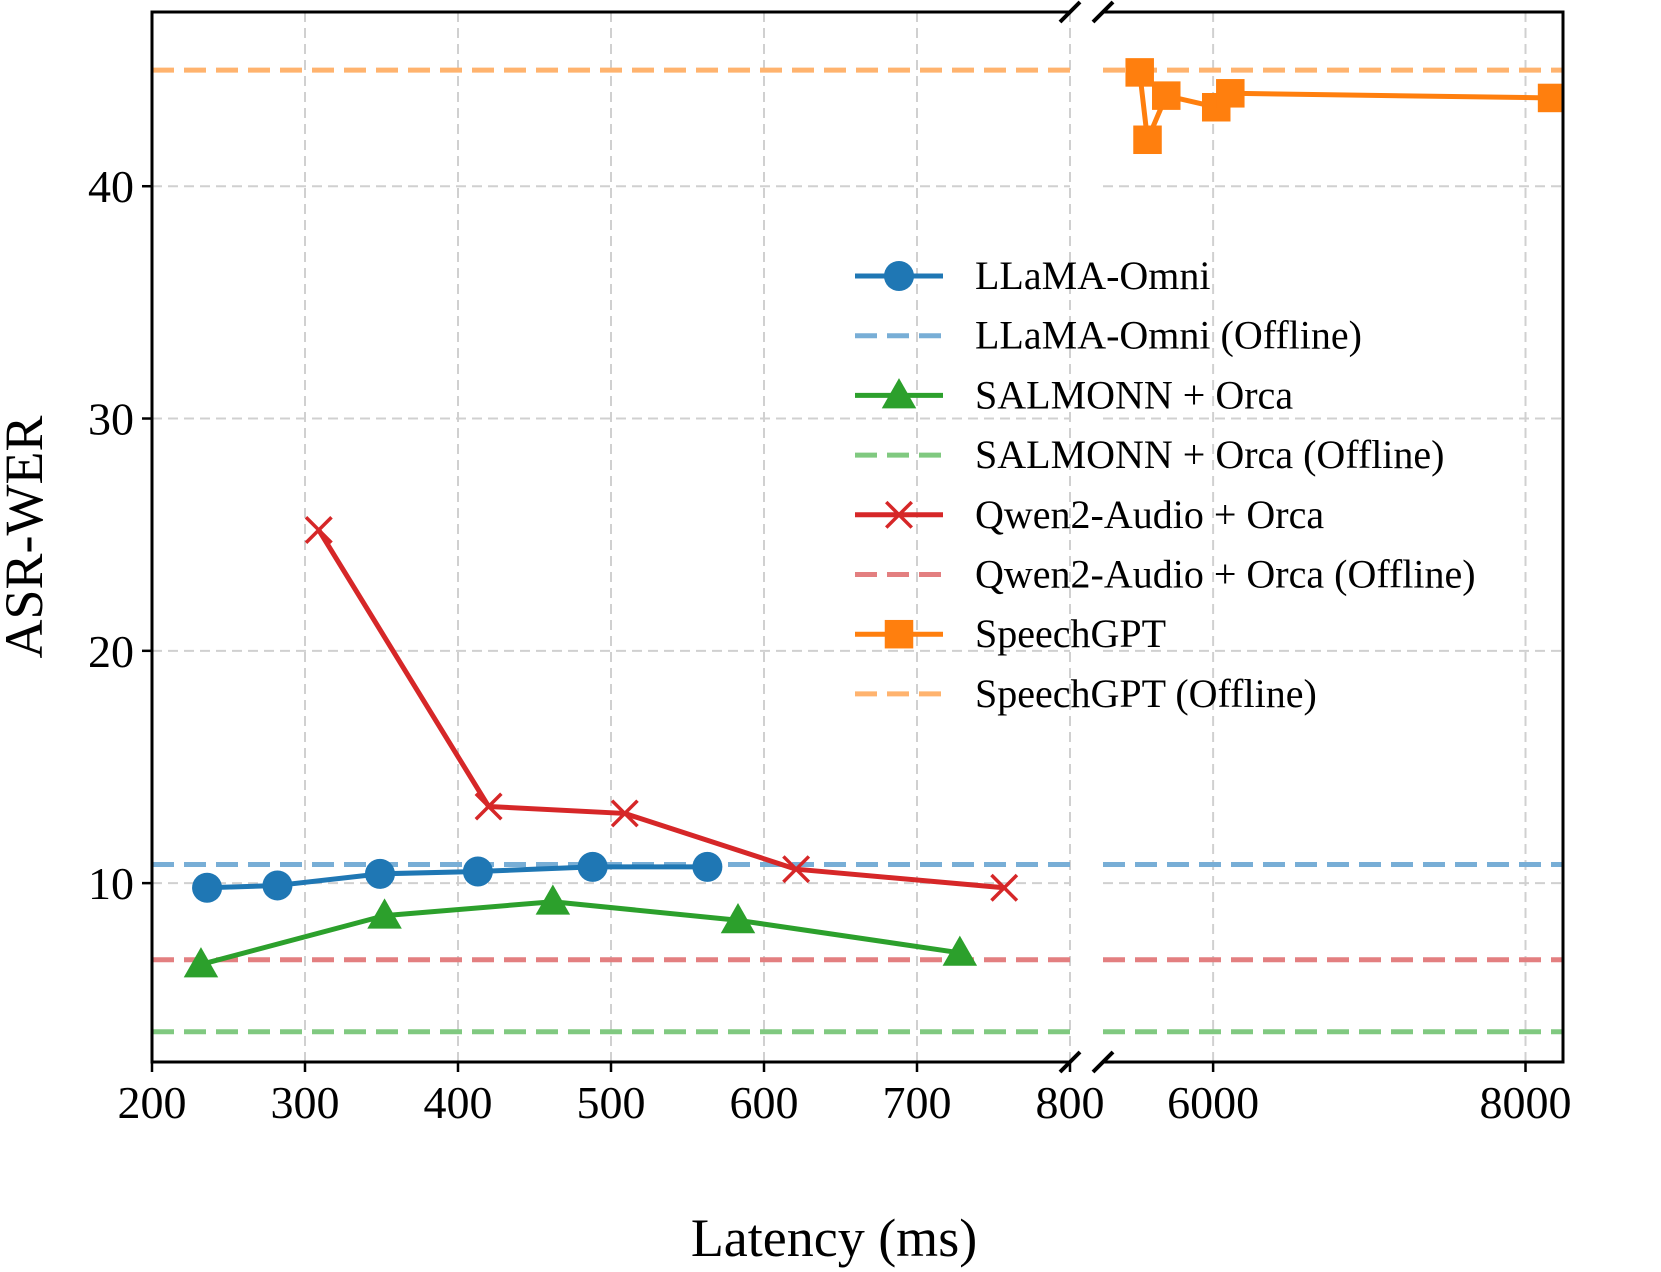  I want to click on series-speechgpt, so click(1344, 106).